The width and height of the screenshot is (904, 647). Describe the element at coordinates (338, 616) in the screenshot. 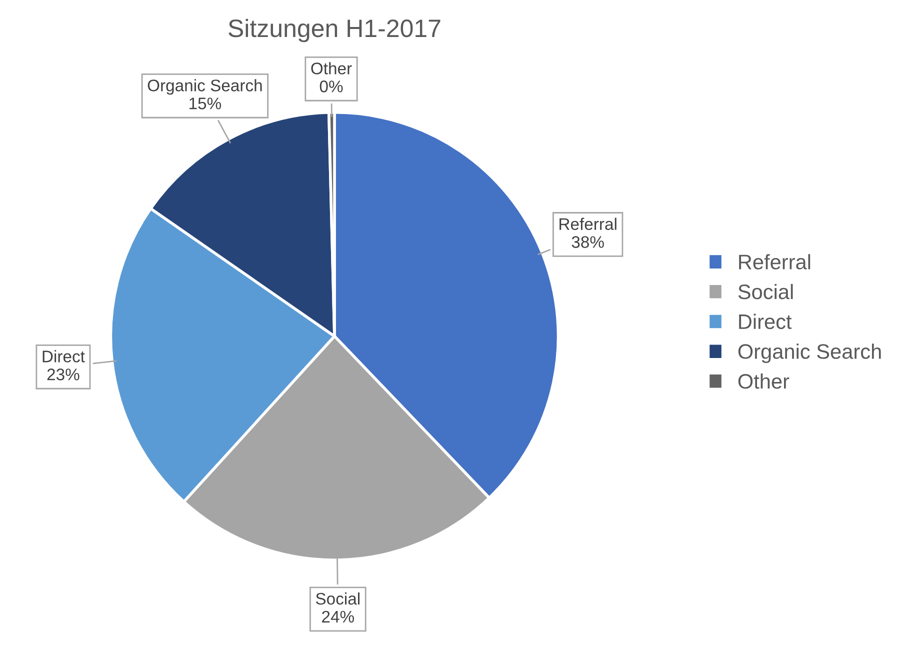

I see `data-label: 24%` at that location.